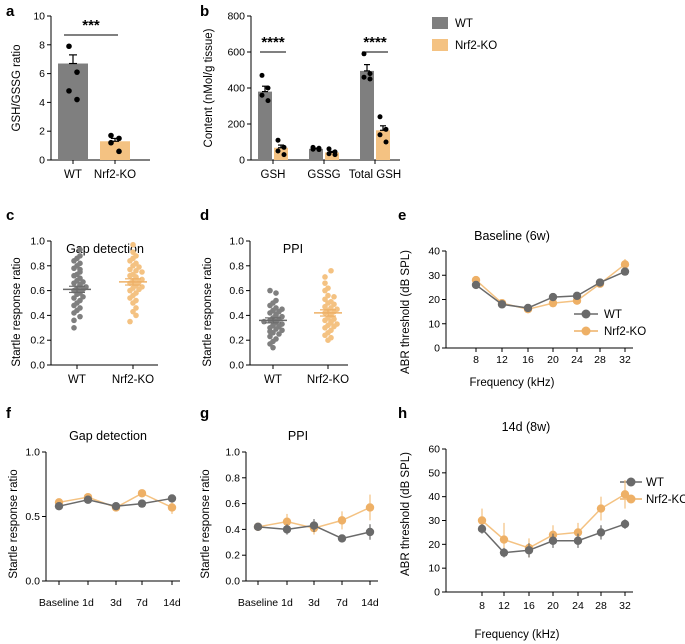  Describe the element at coordinates (553, 606) in the screenshot. I see `x-tick-label-h: 20` at that location.